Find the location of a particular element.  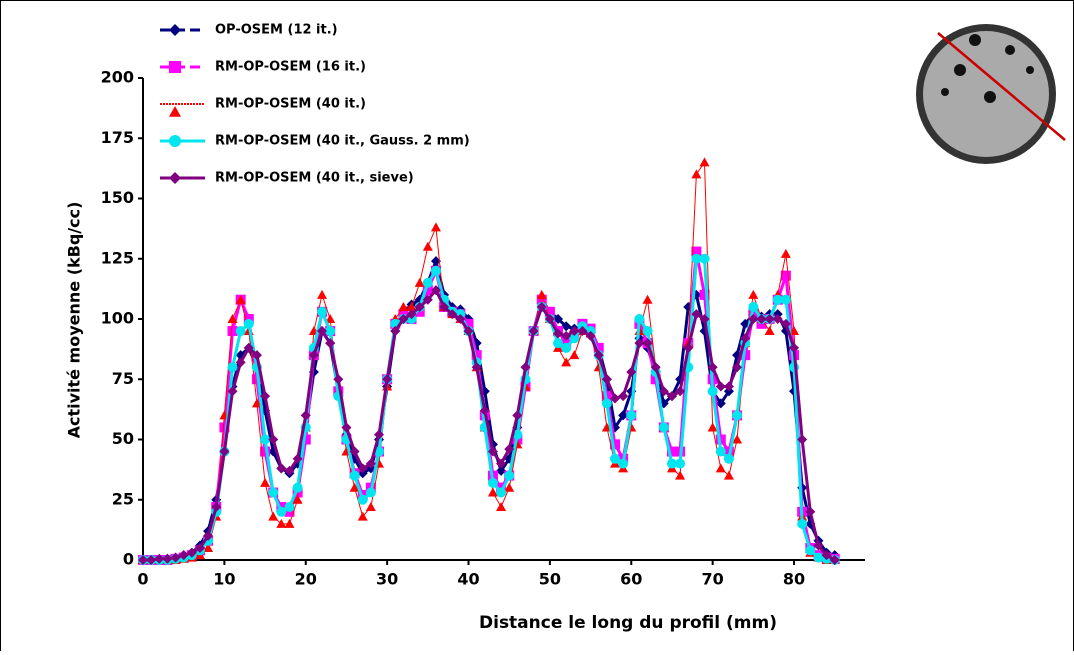

y-tick-label: 200 is located at coordinates (117, 77).